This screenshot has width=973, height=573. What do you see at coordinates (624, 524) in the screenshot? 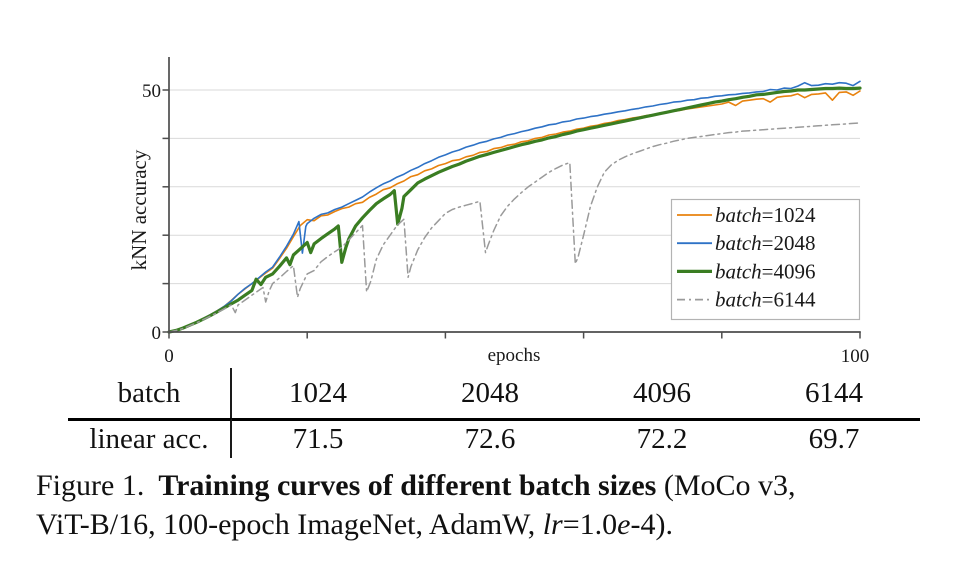
I see `caption-e-italic: e` at bounding box center [624, 524].